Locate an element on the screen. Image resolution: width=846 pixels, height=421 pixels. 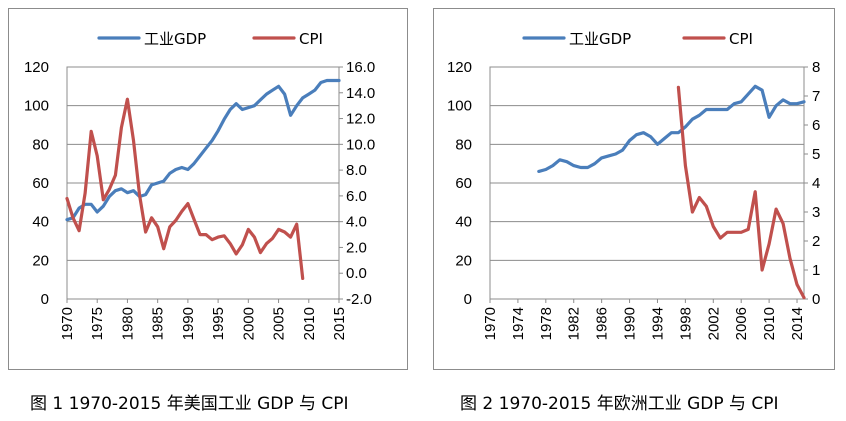
y-right-tick-label: 6.0 is located at coordinates (356, 196).